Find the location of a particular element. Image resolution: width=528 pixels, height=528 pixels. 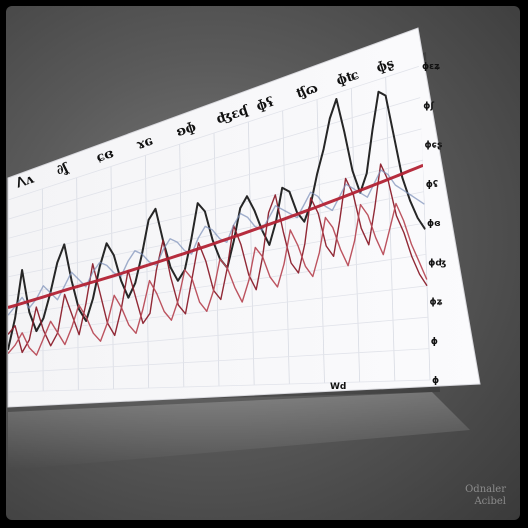

chart-y-ticks: ɸɛʑ ɸʃ ɸɕʂ ɸʢ ɸɞ ɸʤ ɸʑ ɸ ɸ is located at coordinates (434, 224).